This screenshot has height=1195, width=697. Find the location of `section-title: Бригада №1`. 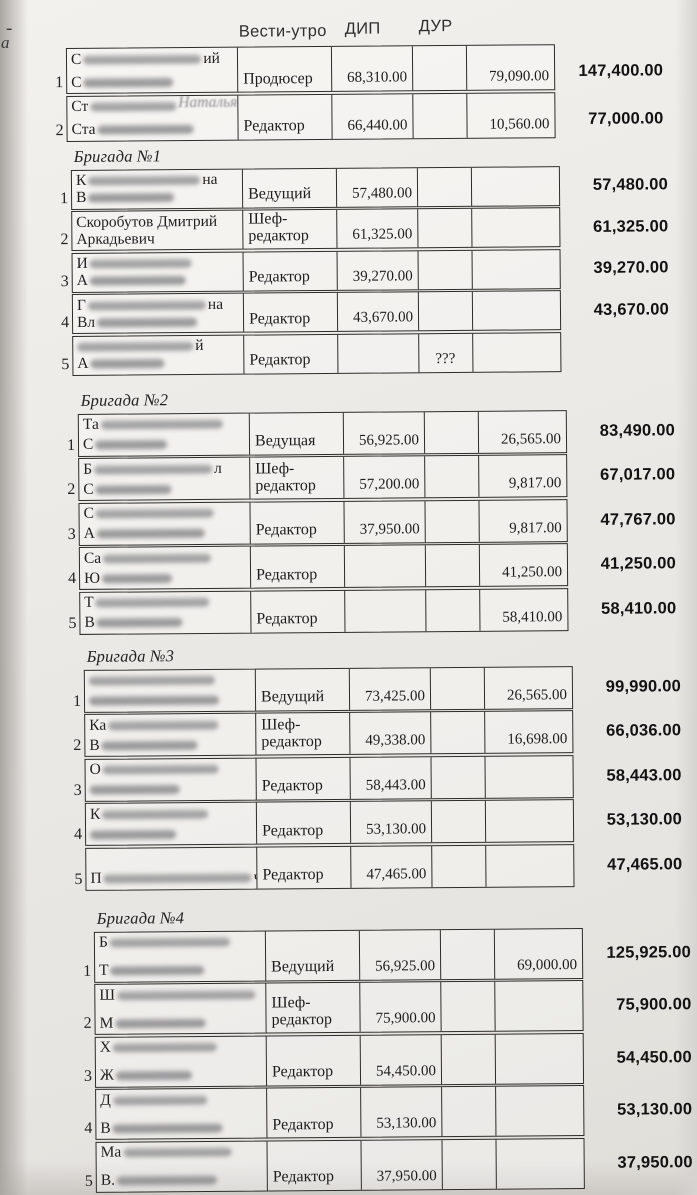

section-title: Бригада №1 is located at coordinates (117, 155).